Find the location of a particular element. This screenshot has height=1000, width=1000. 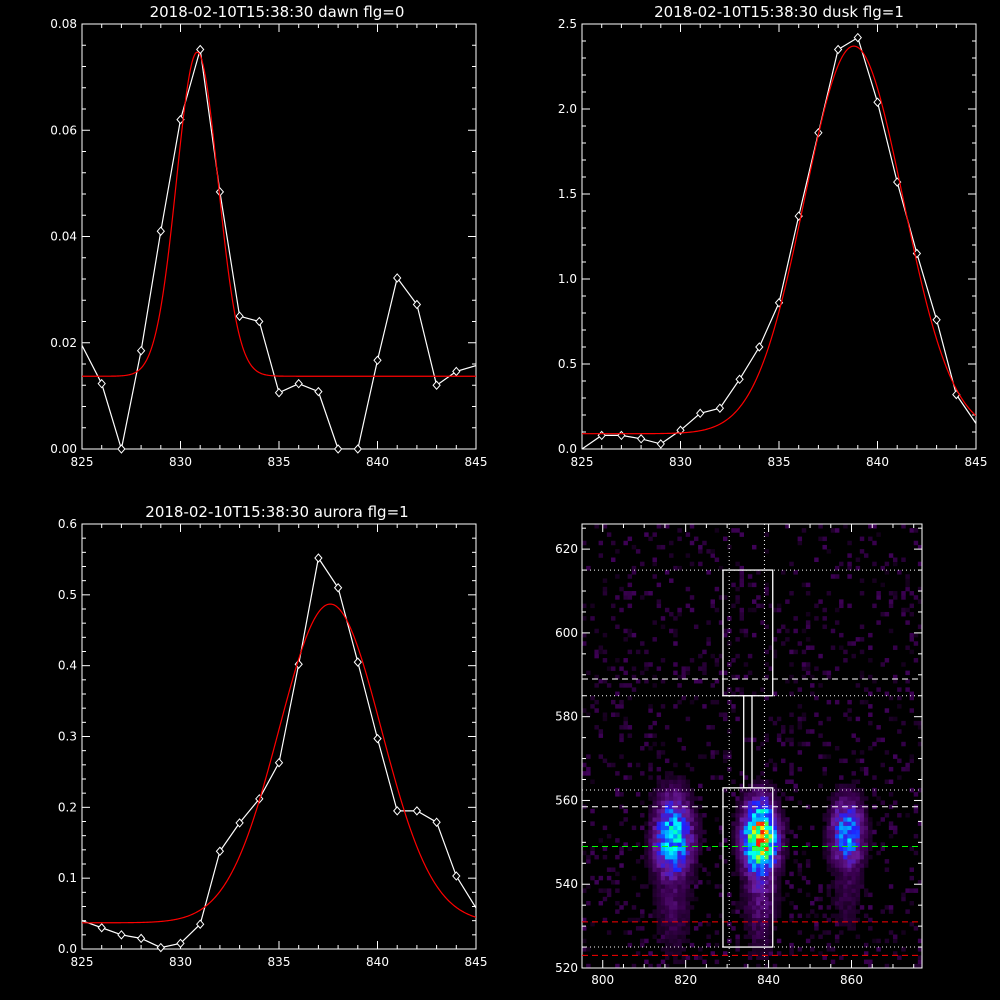

spectrogram-y-tick-label: 560 is located at coordinates (566, 800).